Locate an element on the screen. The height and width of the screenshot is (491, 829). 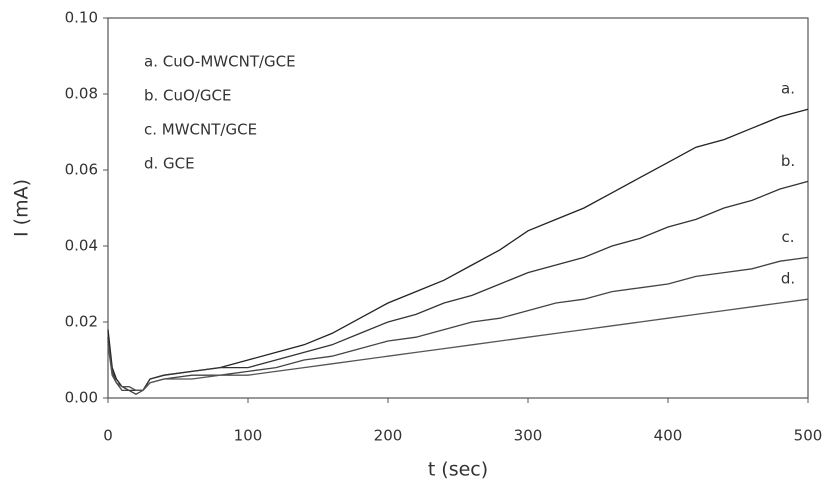
legend-entry: b. CuO/GCE is located at coordinates (187, 96).